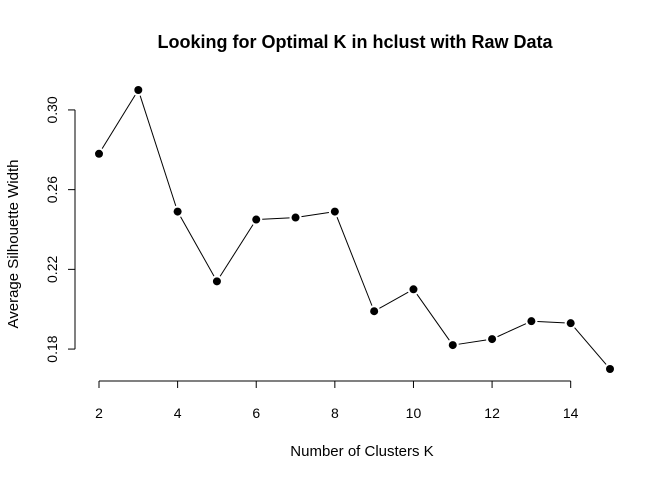 This screenshot has height=485, width=672. What do you see at coordinates (13, 244) in the screenshot?
I see `y-axis-label: Average Silhouette Width` at bounding box center [13, 244].